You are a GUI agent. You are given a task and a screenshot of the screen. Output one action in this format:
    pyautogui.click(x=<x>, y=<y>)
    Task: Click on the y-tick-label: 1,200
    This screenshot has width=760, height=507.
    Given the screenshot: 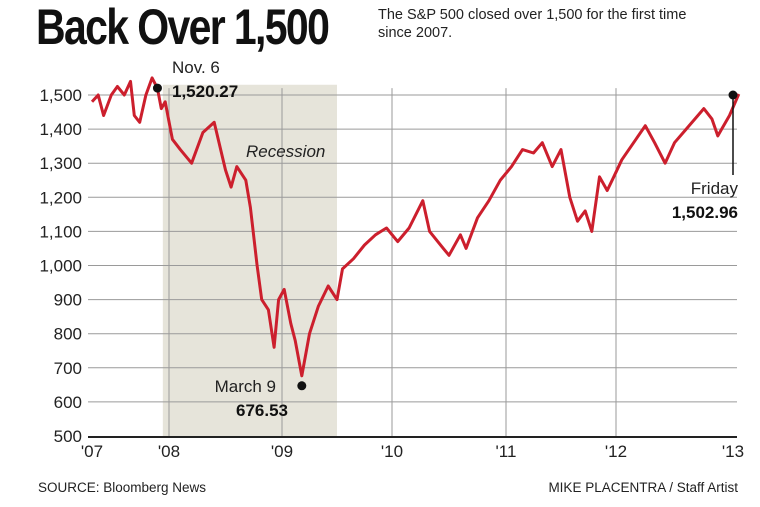 What is the action you would take?
    pyautogui.click(x=60, y=197)
    